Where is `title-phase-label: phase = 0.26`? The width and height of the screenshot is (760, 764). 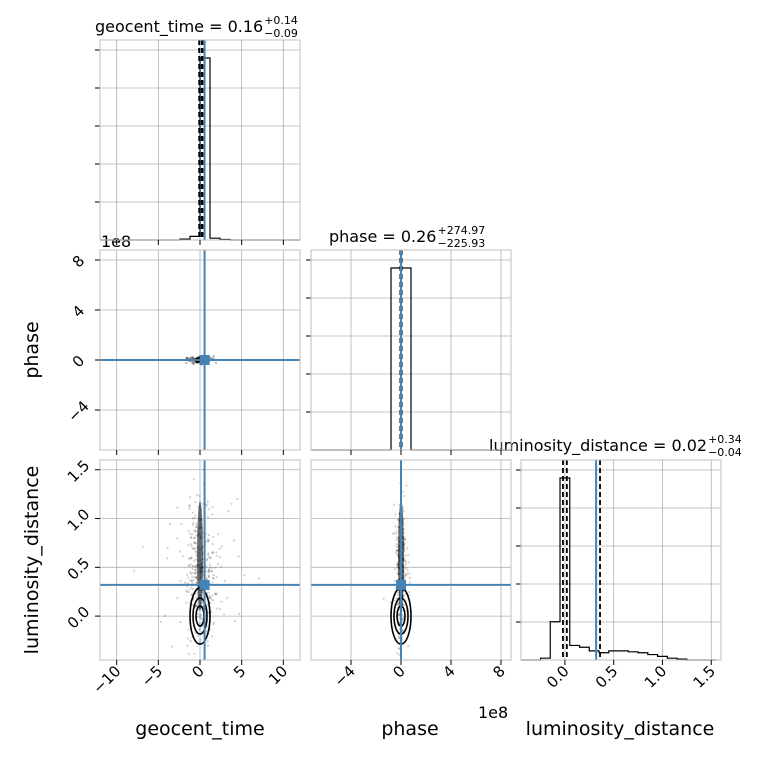 title-phase-label: phase = 0.26 is located at coordinates (382, 236).